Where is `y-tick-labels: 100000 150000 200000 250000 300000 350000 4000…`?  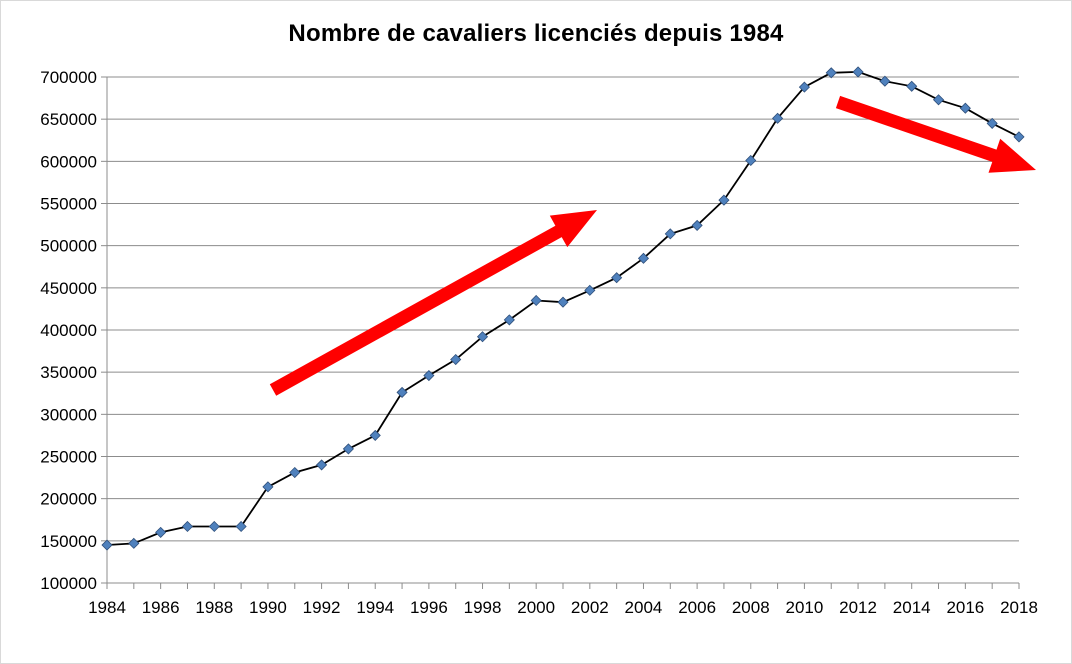
y-tick-labels: 100000 150000 200000 250000 300000 350000 4000… is located at coordinates (68, 330).